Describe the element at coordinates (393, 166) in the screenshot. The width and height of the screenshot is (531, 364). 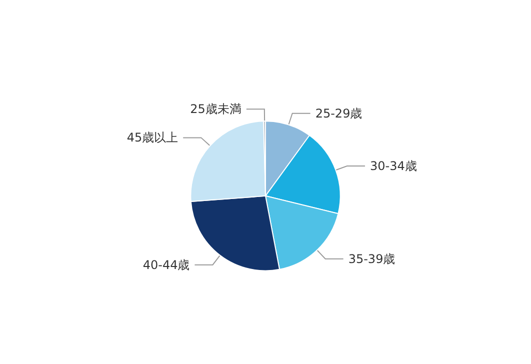
I see `slice-label: 30-34歳` at that location.